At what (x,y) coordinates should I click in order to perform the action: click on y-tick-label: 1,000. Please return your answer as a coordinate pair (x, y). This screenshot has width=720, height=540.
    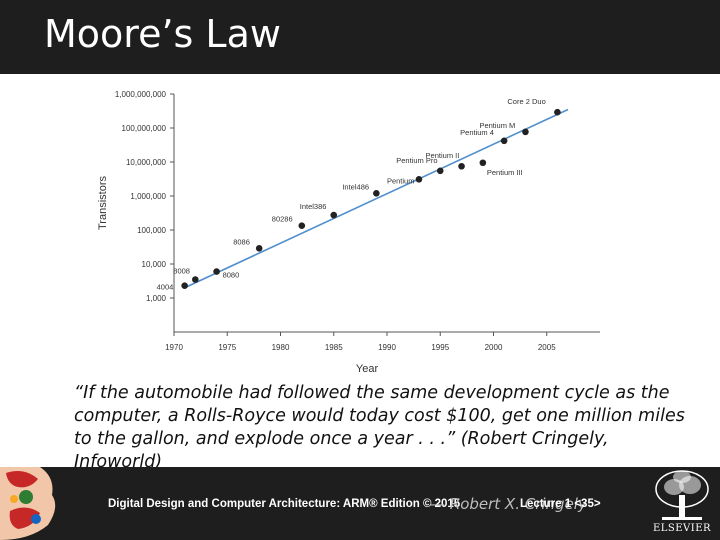
    Looking at the image, I should click on (156, 298).